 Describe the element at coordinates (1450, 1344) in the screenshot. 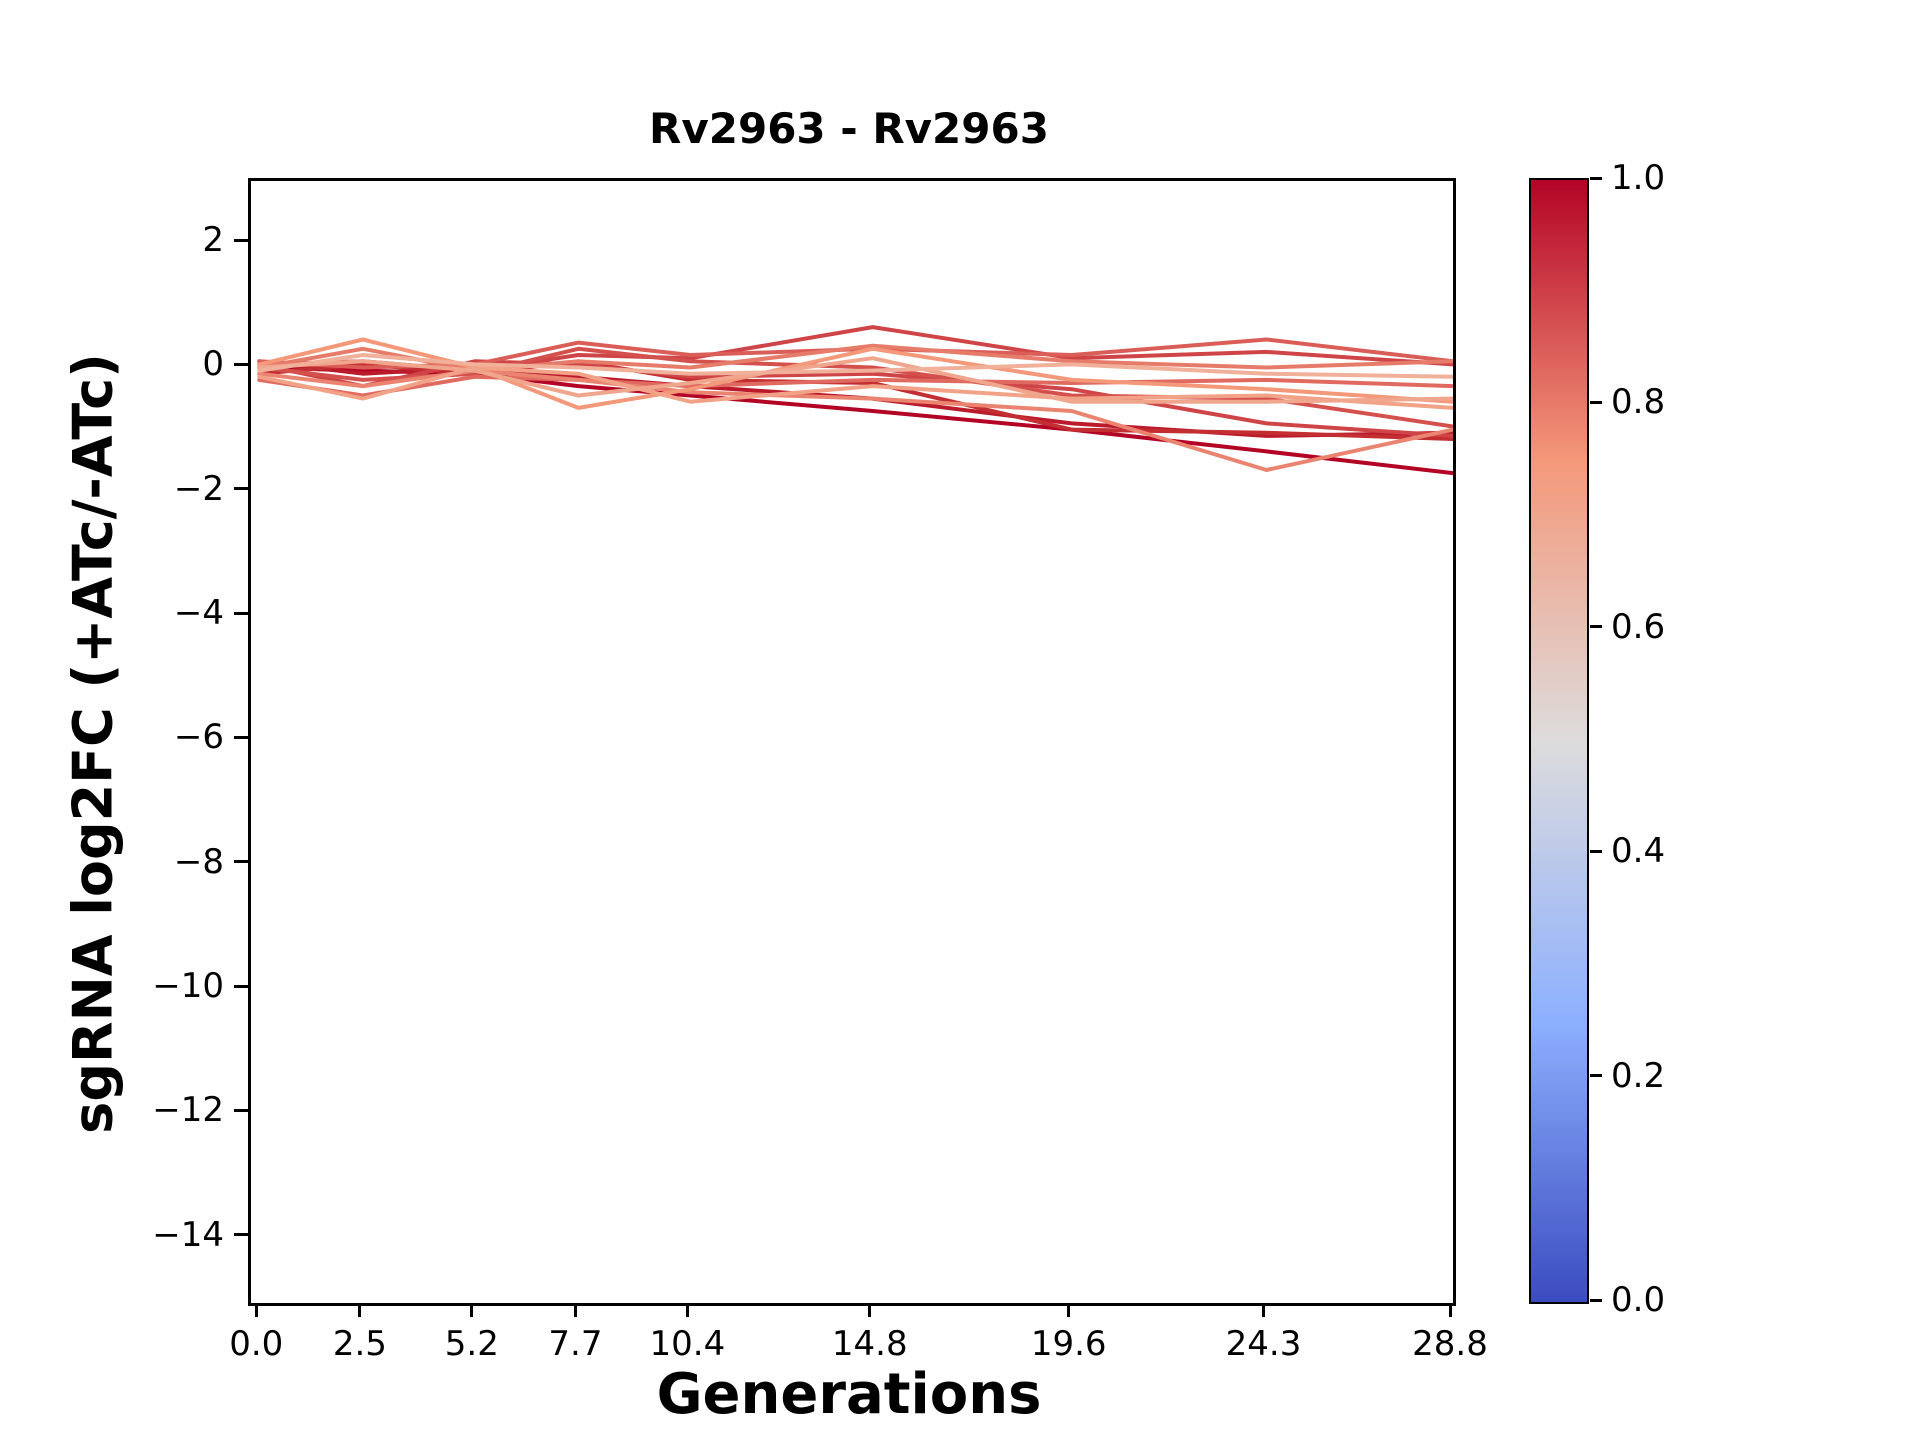

I see `x-tick-label: 28.8` at that location.